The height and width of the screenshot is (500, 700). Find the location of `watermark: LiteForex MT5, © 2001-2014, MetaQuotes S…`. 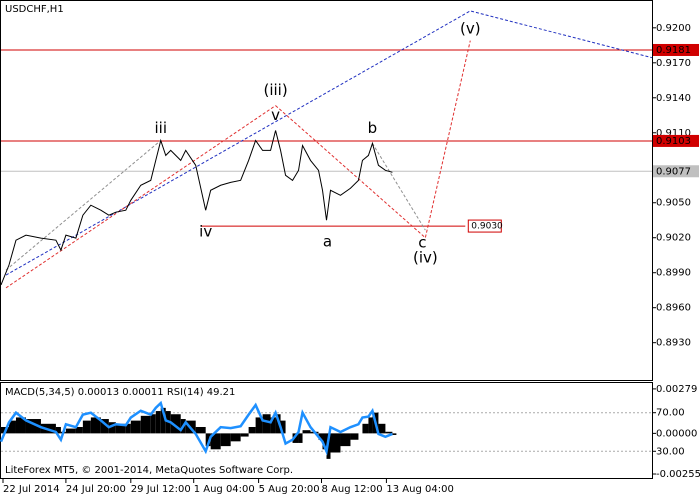

watermark: LiteForex MT5, © 2001-2014, MetaQuotes S… is located at coordinates (149, 470).